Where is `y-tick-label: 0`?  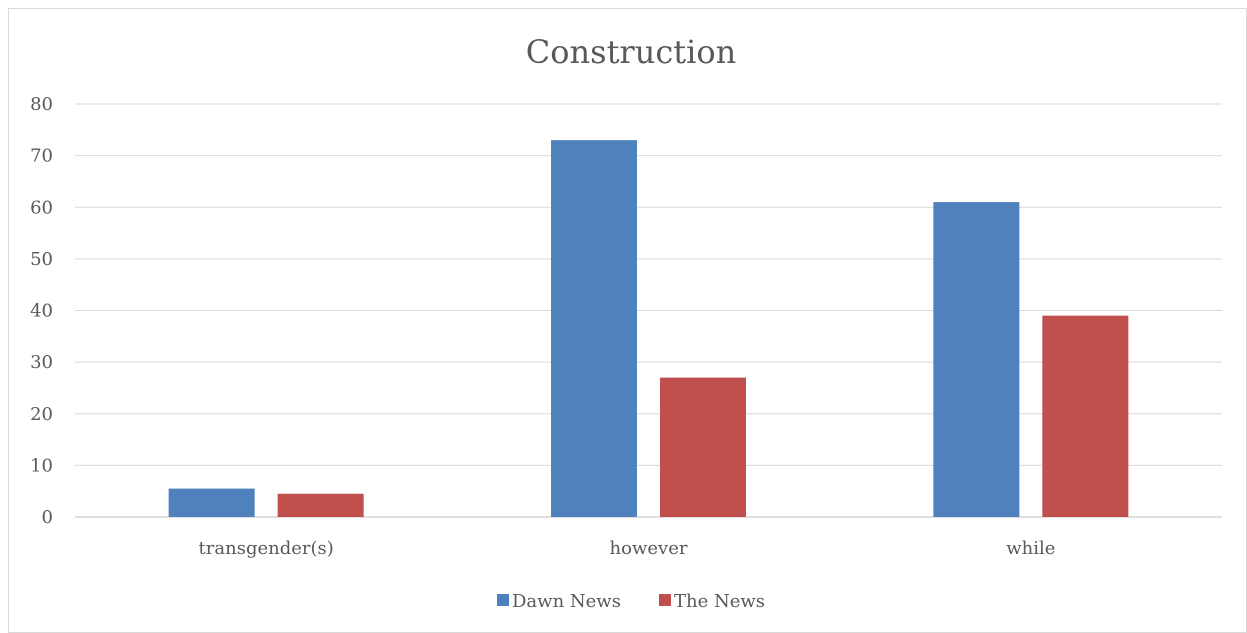 y-tick-label: 0 is located at coordinates (47, 517).